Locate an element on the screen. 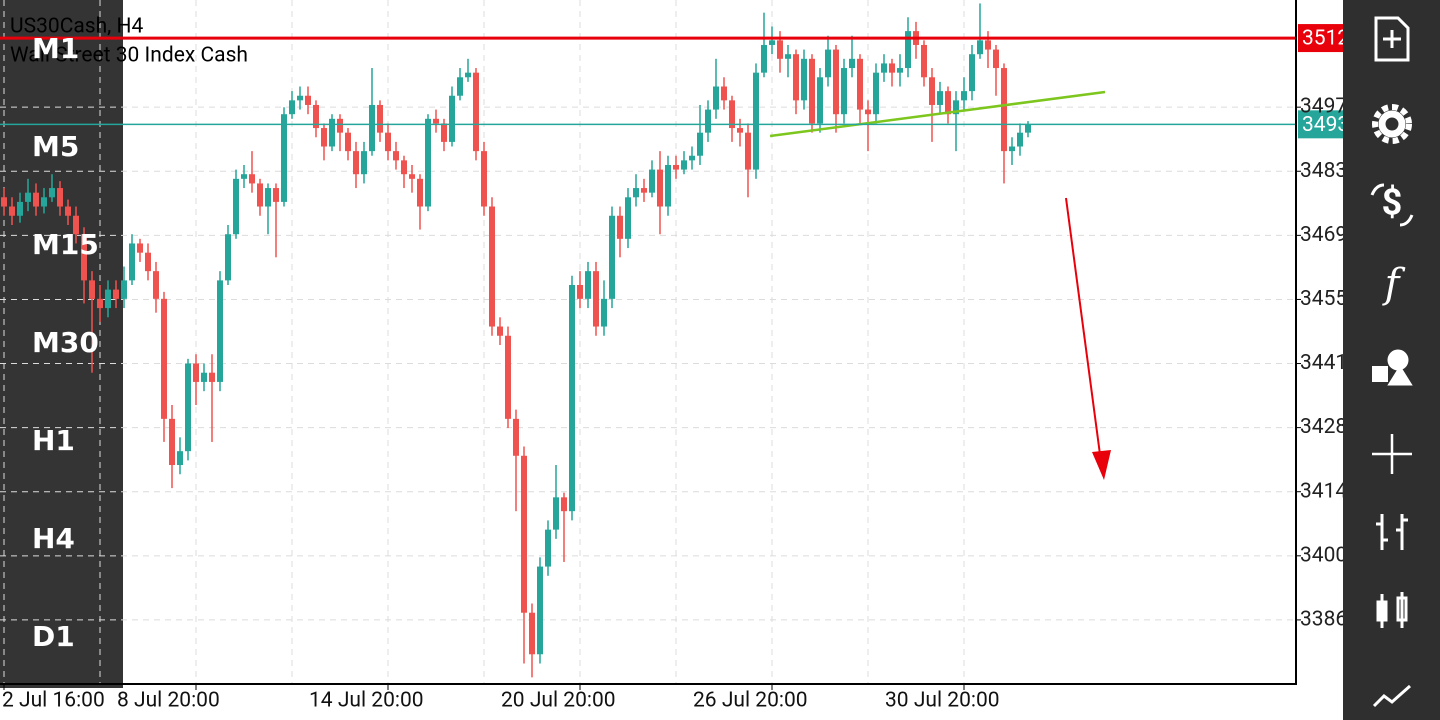 Image resolution: width=1440 pixels, height=720 pixels. timeframe-button: H1 is located at coordinates (53, 440).